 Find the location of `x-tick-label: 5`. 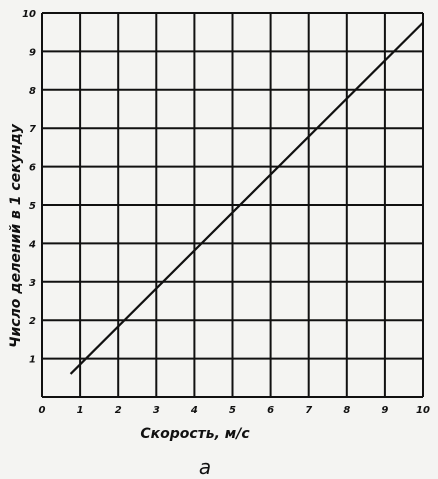

x-tick-label: 5 is located at coordinates (232, 410).